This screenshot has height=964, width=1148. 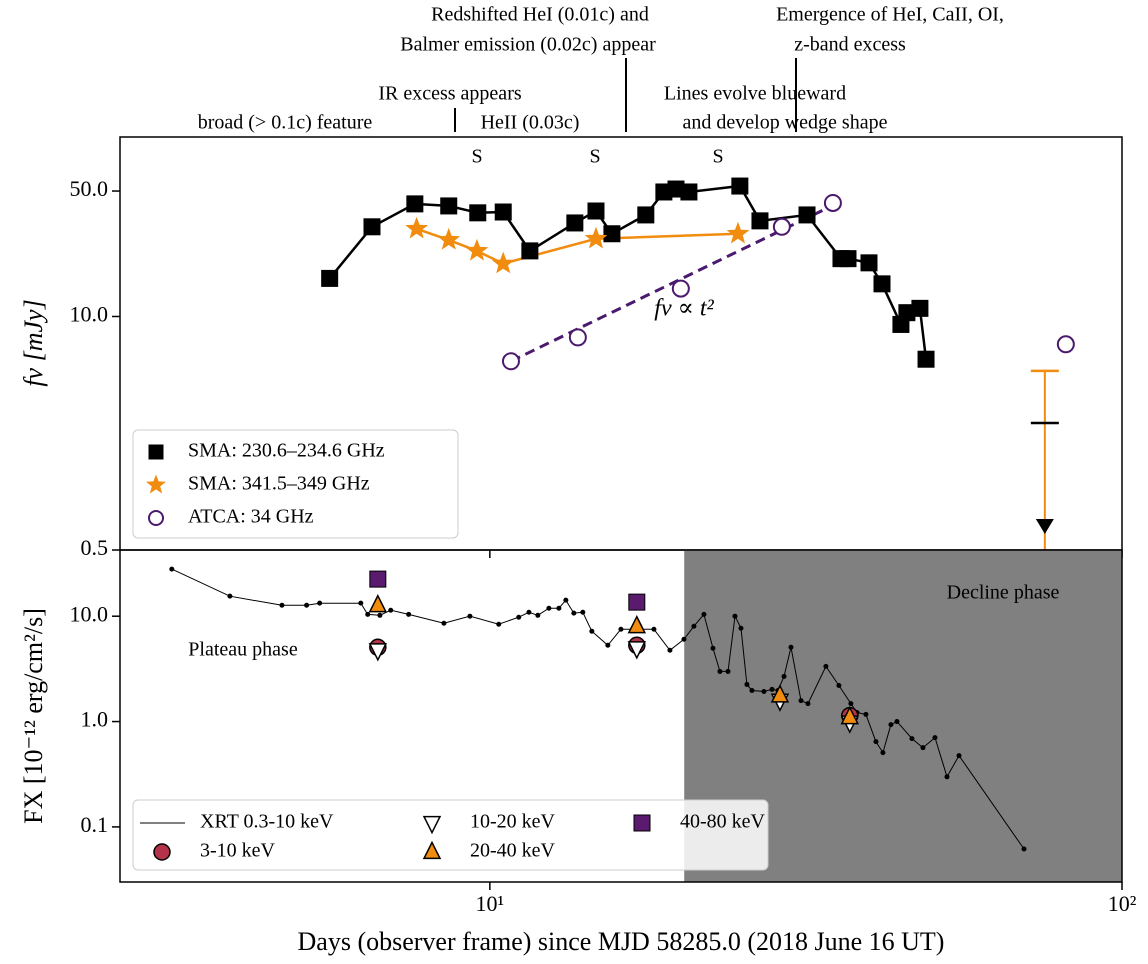 I want to click on y-axis-label: FX [10⁻¹² erg/cm²/s], so click(x=33, y=716).